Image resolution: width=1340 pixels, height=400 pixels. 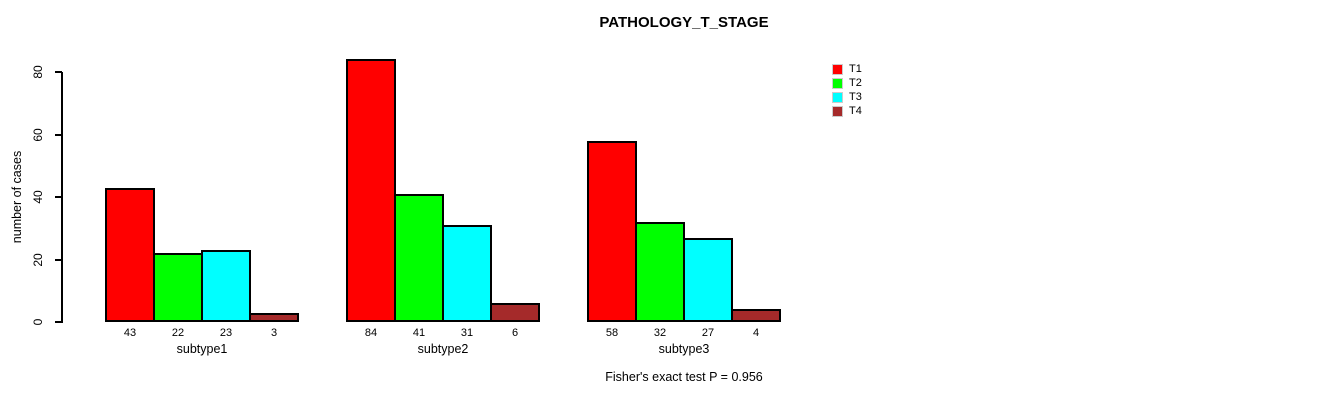 I want to click on bar-t4-subtype1, so click(x=274, y=317).